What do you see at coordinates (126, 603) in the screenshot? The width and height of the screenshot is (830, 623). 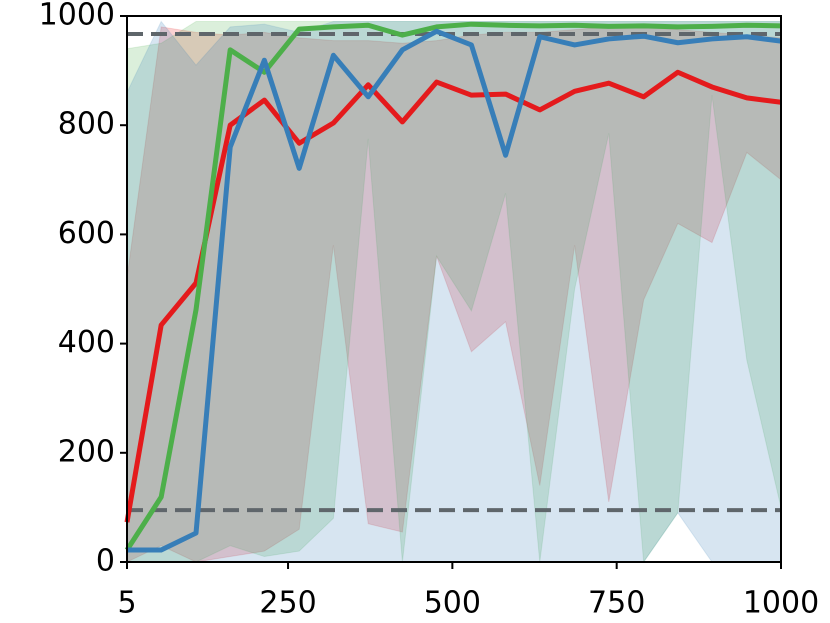 I see `x-tick-label: 5` at bounding box center [126, 603].